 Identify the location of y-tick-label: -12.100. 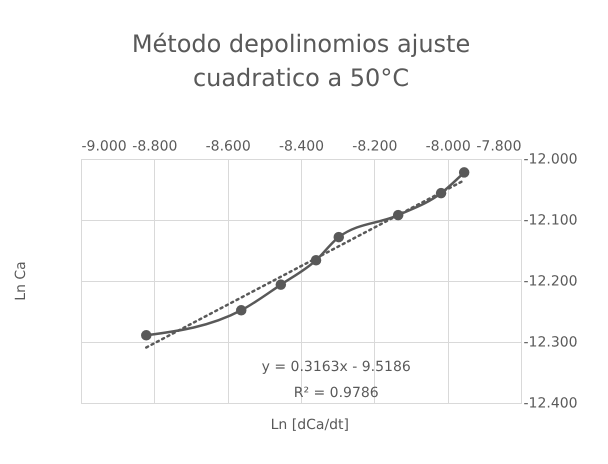
(551, 220).